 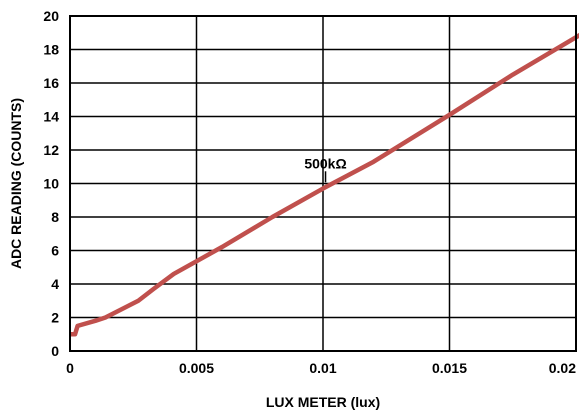 What do you see at coordinates (55, 284) in the screenshot?
I see `y-tick-label: 4` at bounding box center [55, 284].